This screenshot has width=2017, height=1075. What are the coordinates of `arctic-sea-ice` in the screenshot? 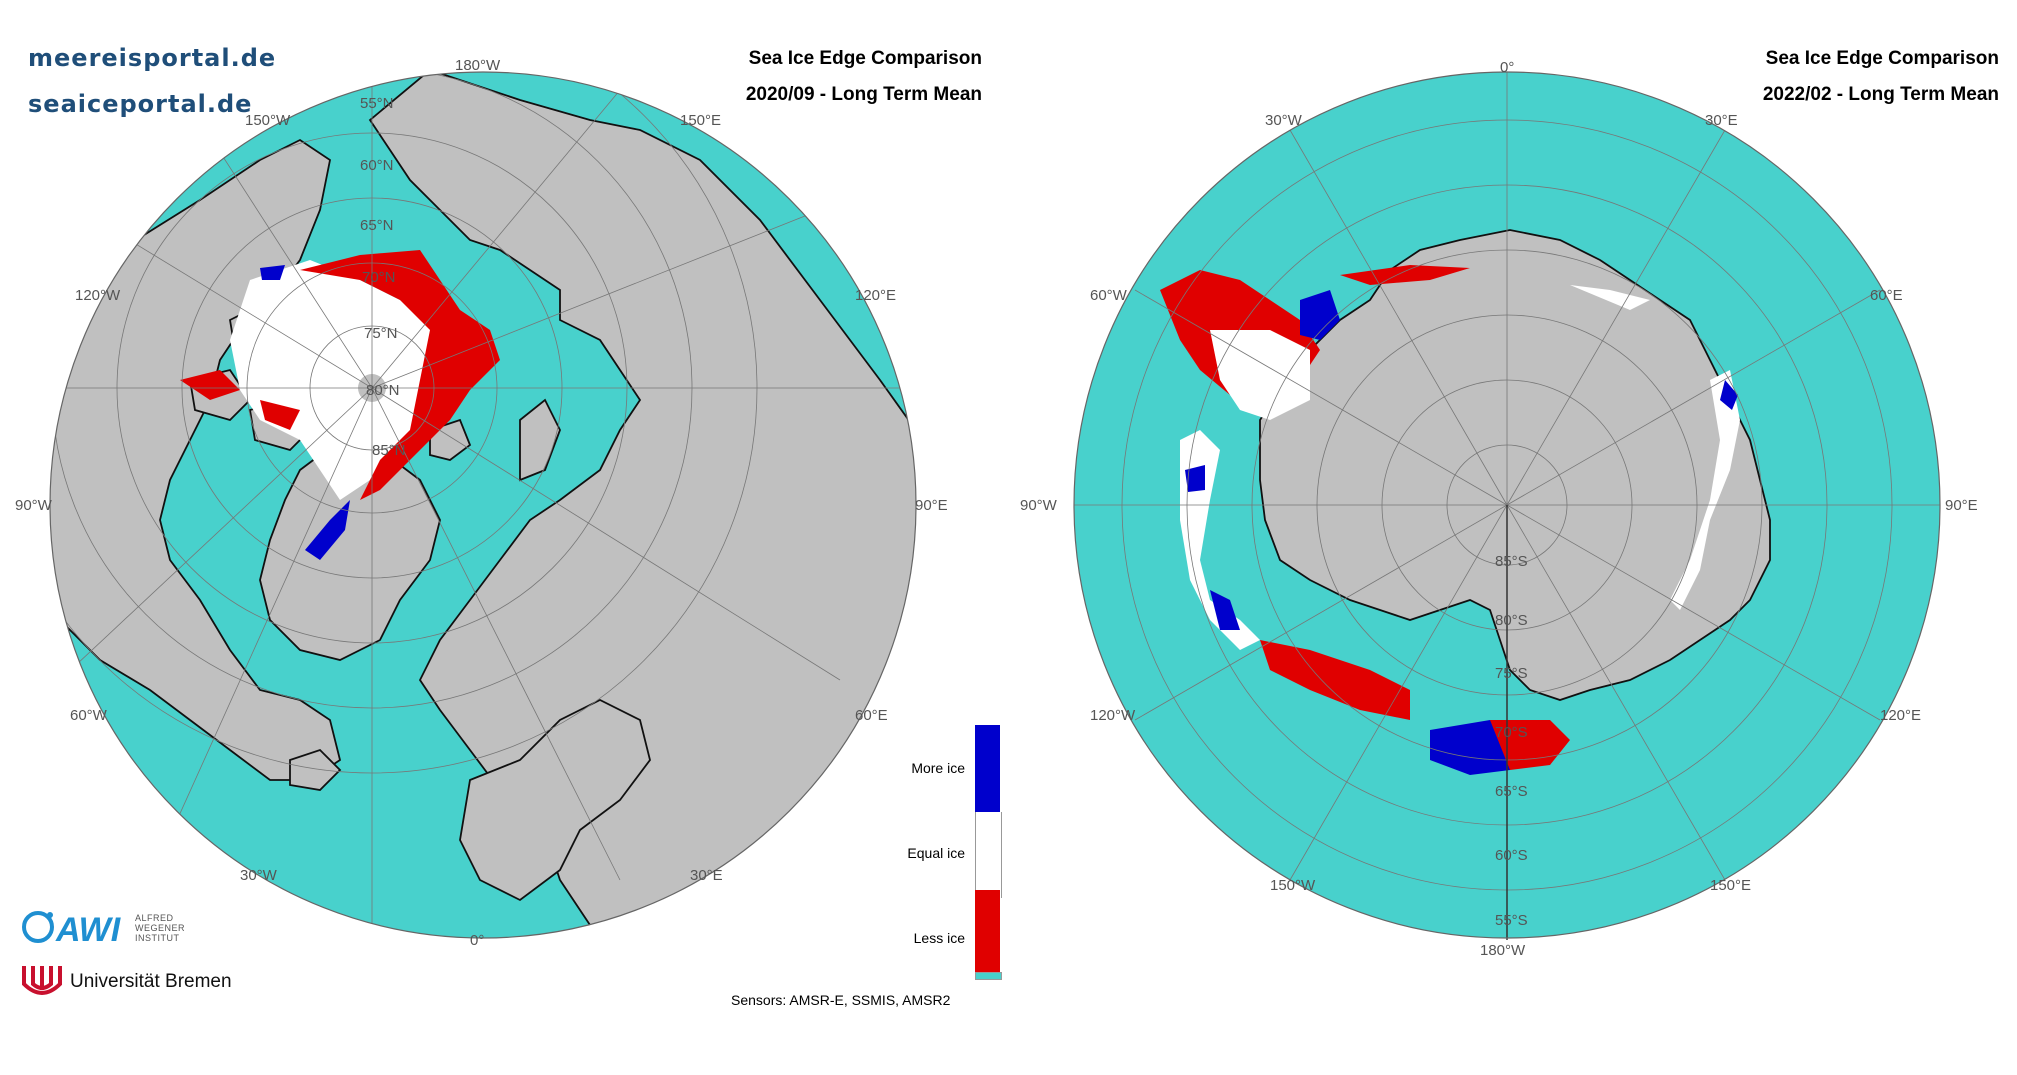 It's located at (340, 405).